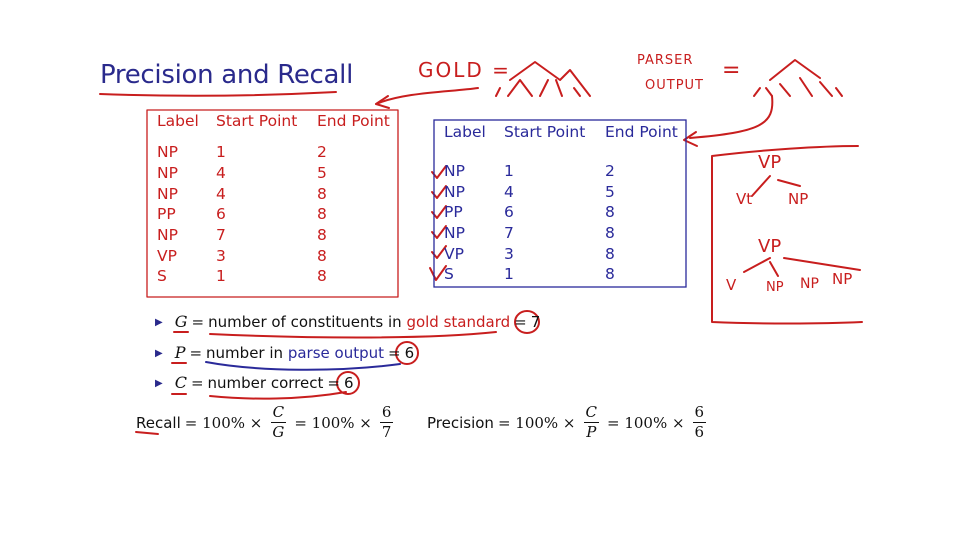 This screenshot has height=540, width=960. I want to click on gold-row: VP 3 8, so click(273, 255).